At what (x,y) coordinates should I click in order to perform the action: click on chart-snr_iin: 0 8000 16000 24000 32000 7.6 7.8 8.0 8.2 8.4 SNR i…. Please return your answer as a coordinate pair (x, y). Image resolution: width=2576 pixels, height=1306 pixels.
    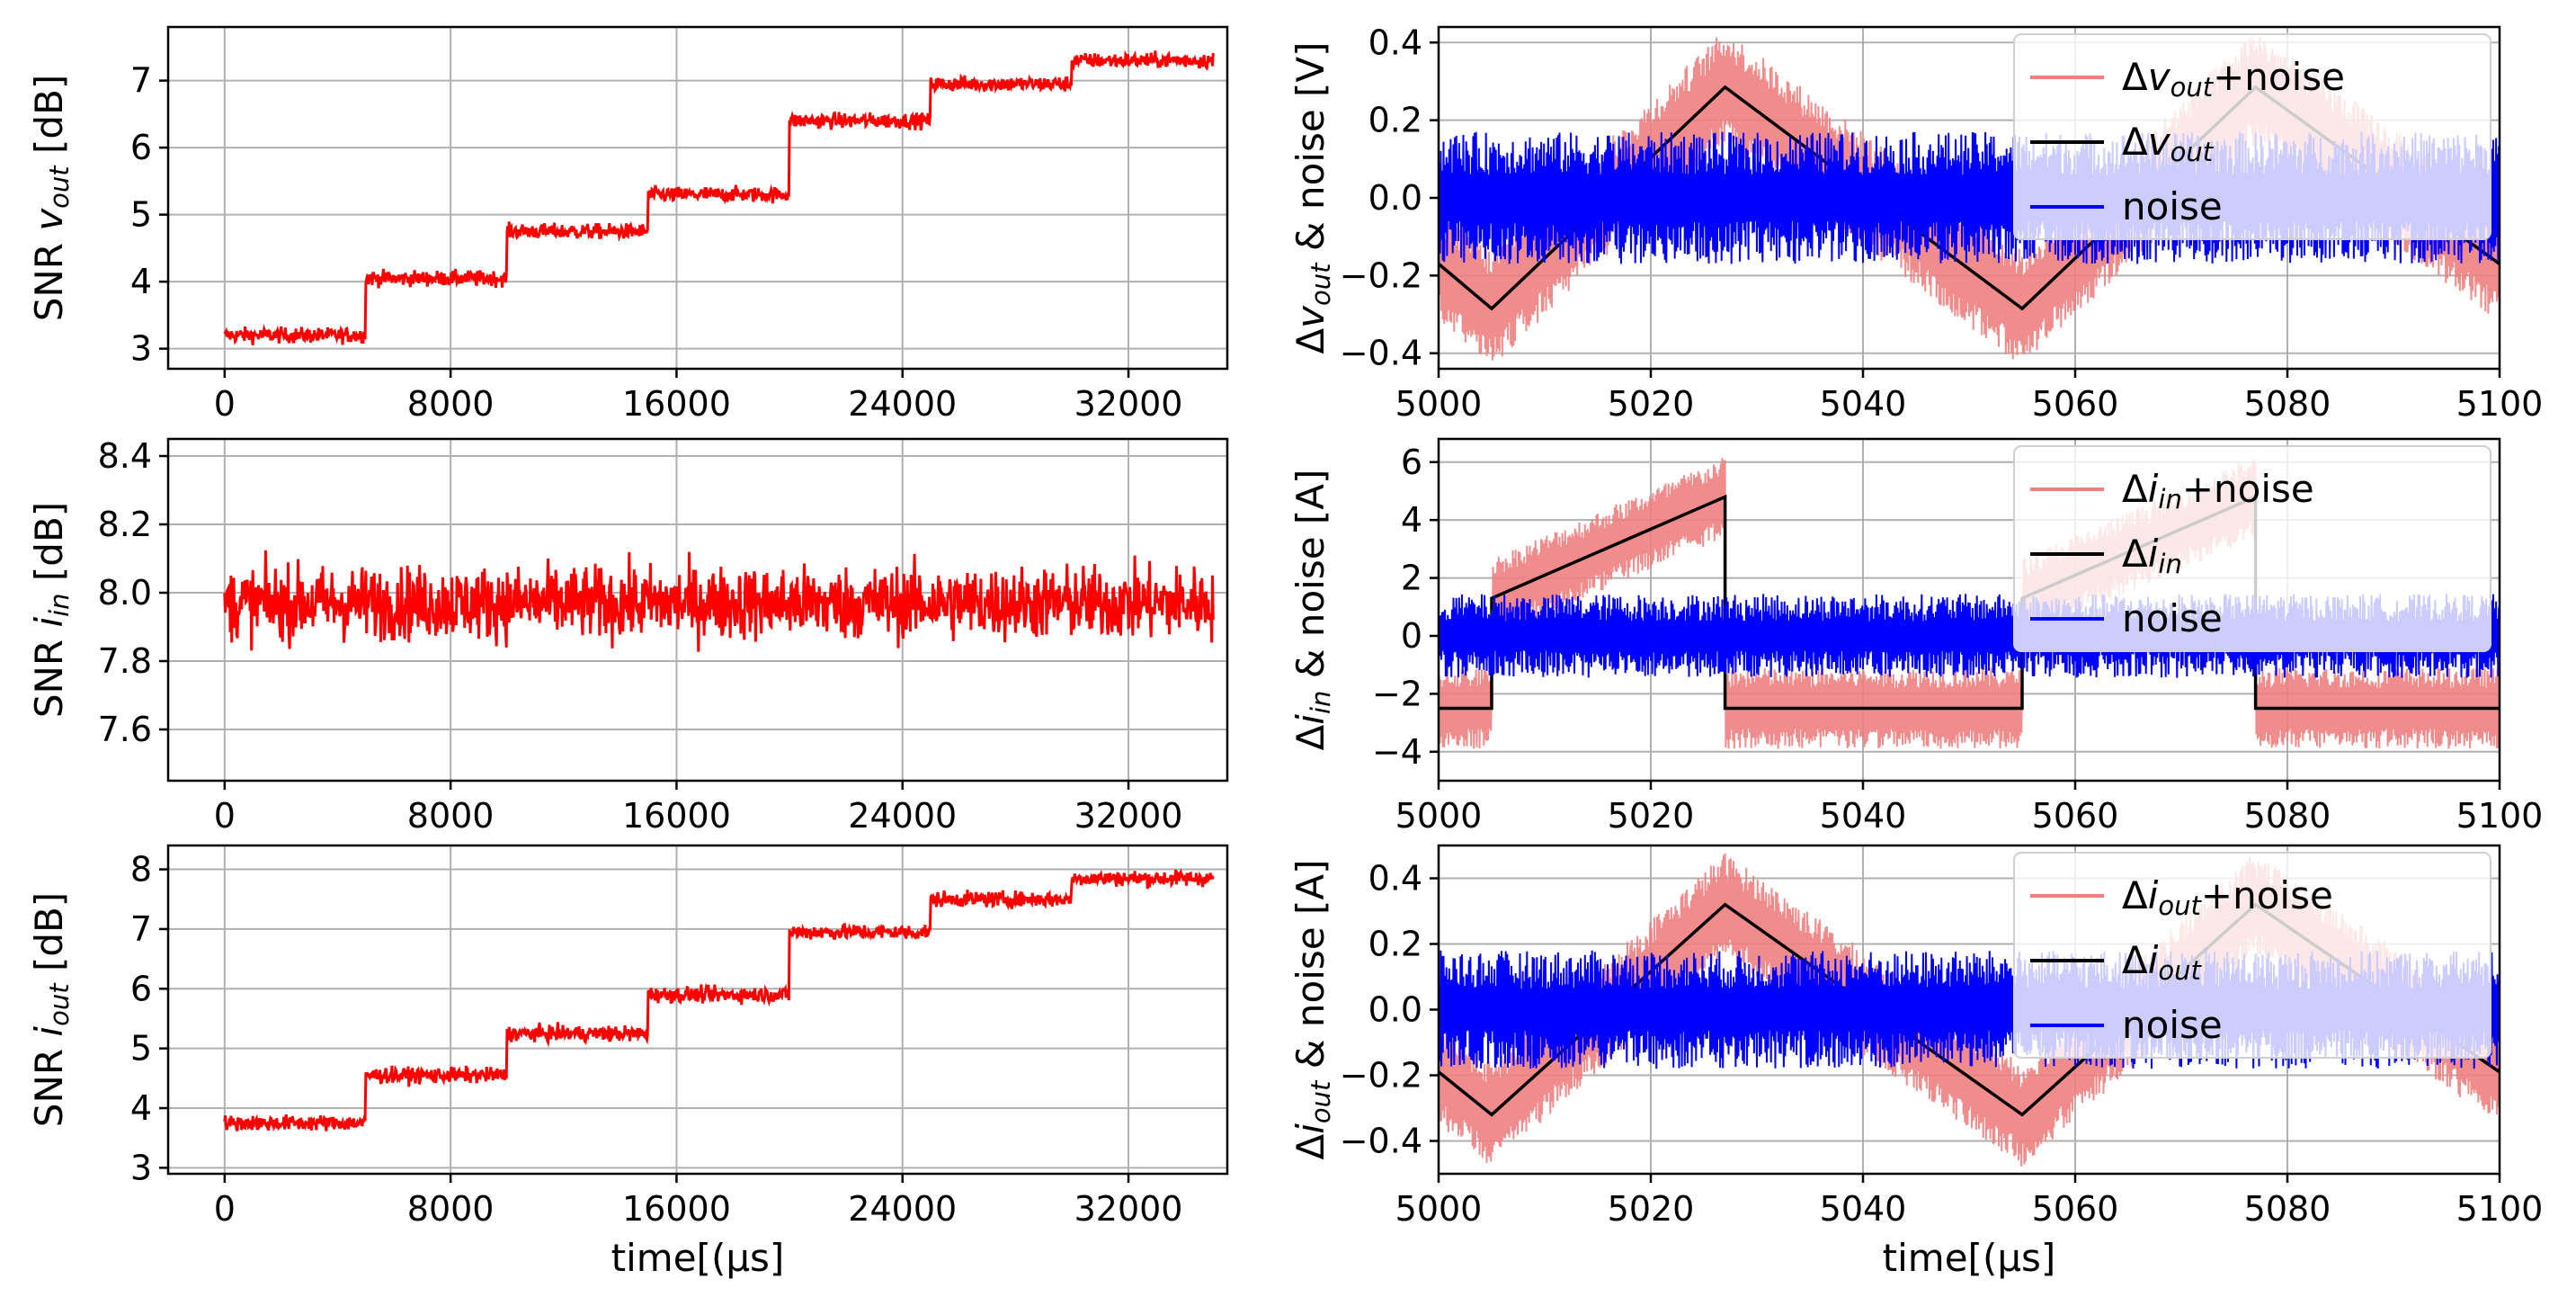
    Looking at the image, I should click on (628, 636).